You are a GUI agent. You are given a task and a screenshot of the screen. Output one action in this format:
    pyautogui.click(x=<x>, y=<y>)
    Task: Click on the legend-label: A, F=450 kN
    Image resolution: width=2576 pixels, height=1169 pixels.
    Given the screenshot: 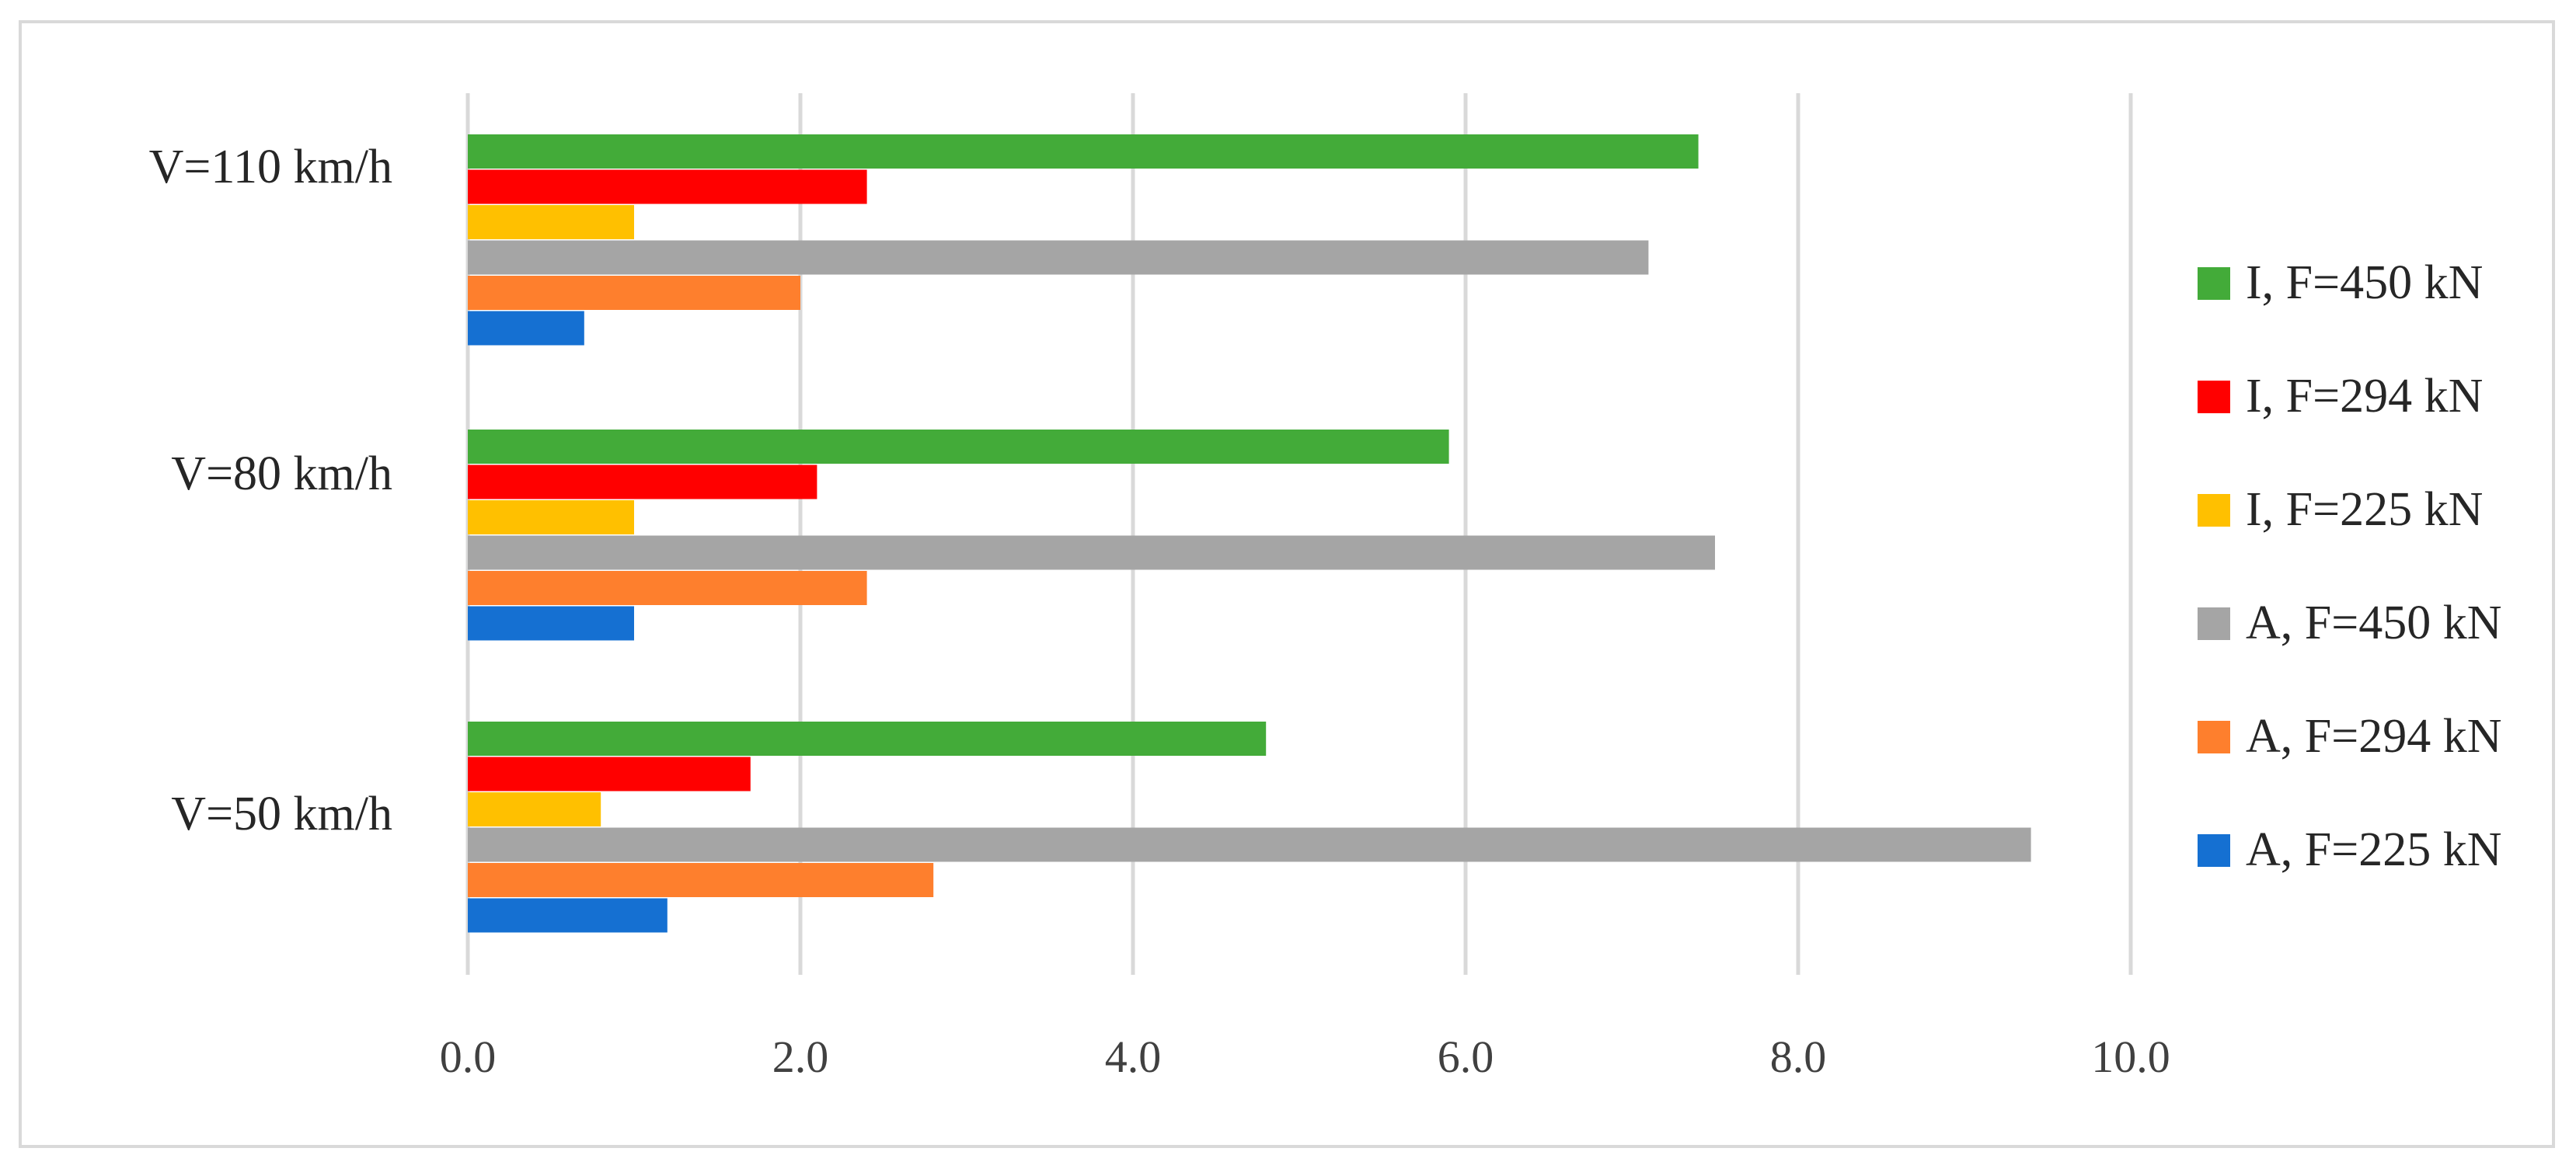 What is the action you would take?
    pyautogui.click(x=2374, y=623)
    